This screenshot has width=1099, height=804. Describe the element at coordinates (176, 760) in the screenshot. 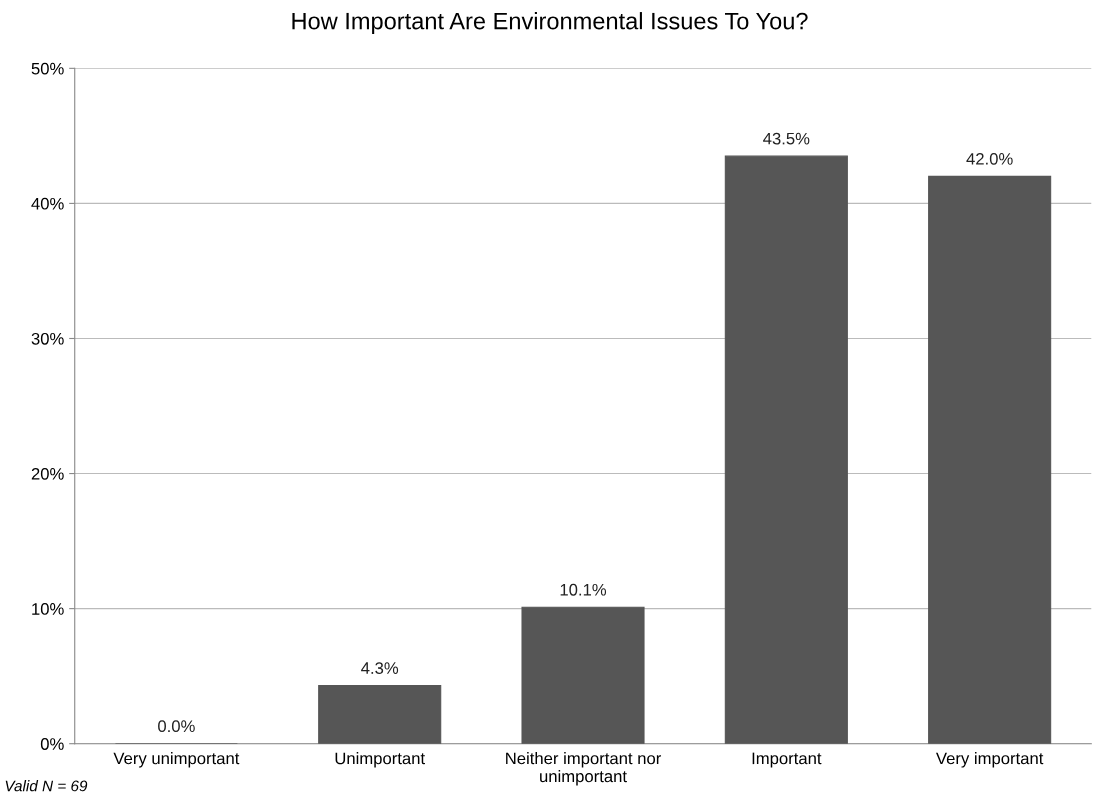

I see `x-tick-label: Very unimportant` at that location.